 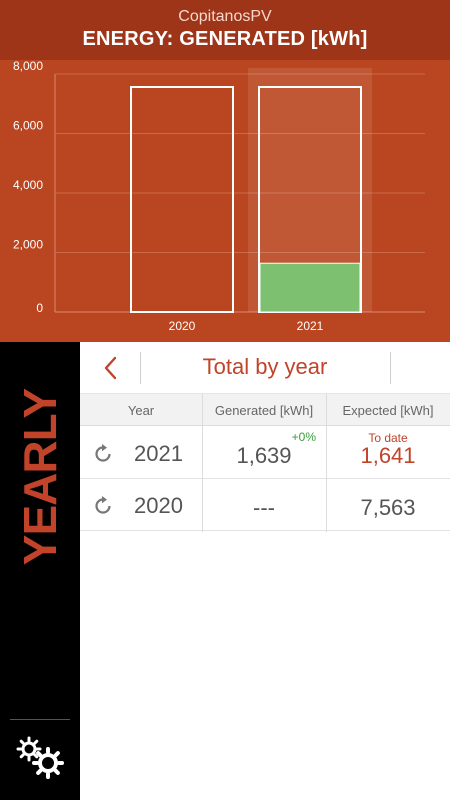 I want to click on sidebar-divider, so click(x=40, y=719).